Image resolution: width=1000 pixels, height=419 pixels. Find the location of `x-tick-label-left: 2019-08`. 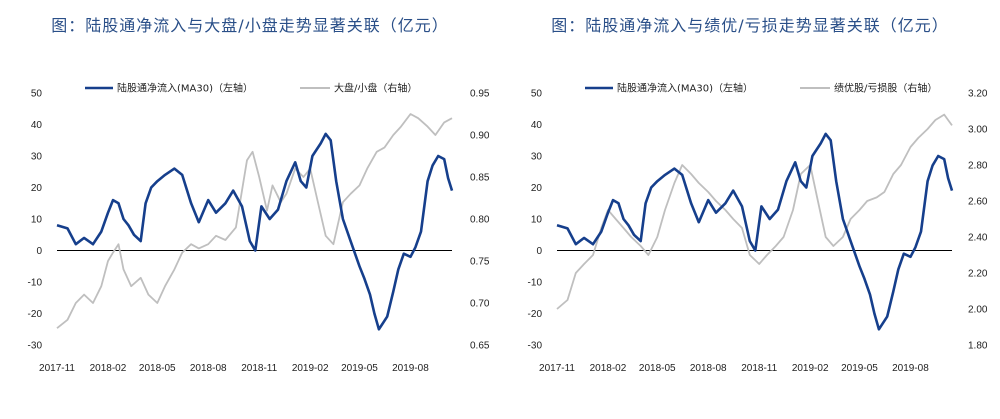

x-tick-label-left: 2019-08 is located at coordinates (410, 368).